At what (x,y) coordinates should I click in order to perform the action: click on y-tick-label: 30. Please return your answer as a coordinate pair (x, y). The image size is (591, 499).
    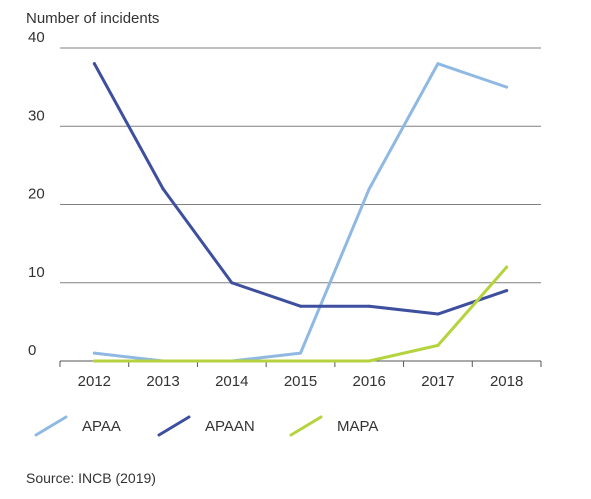
    Looking at the image, I should click on (36, 115).